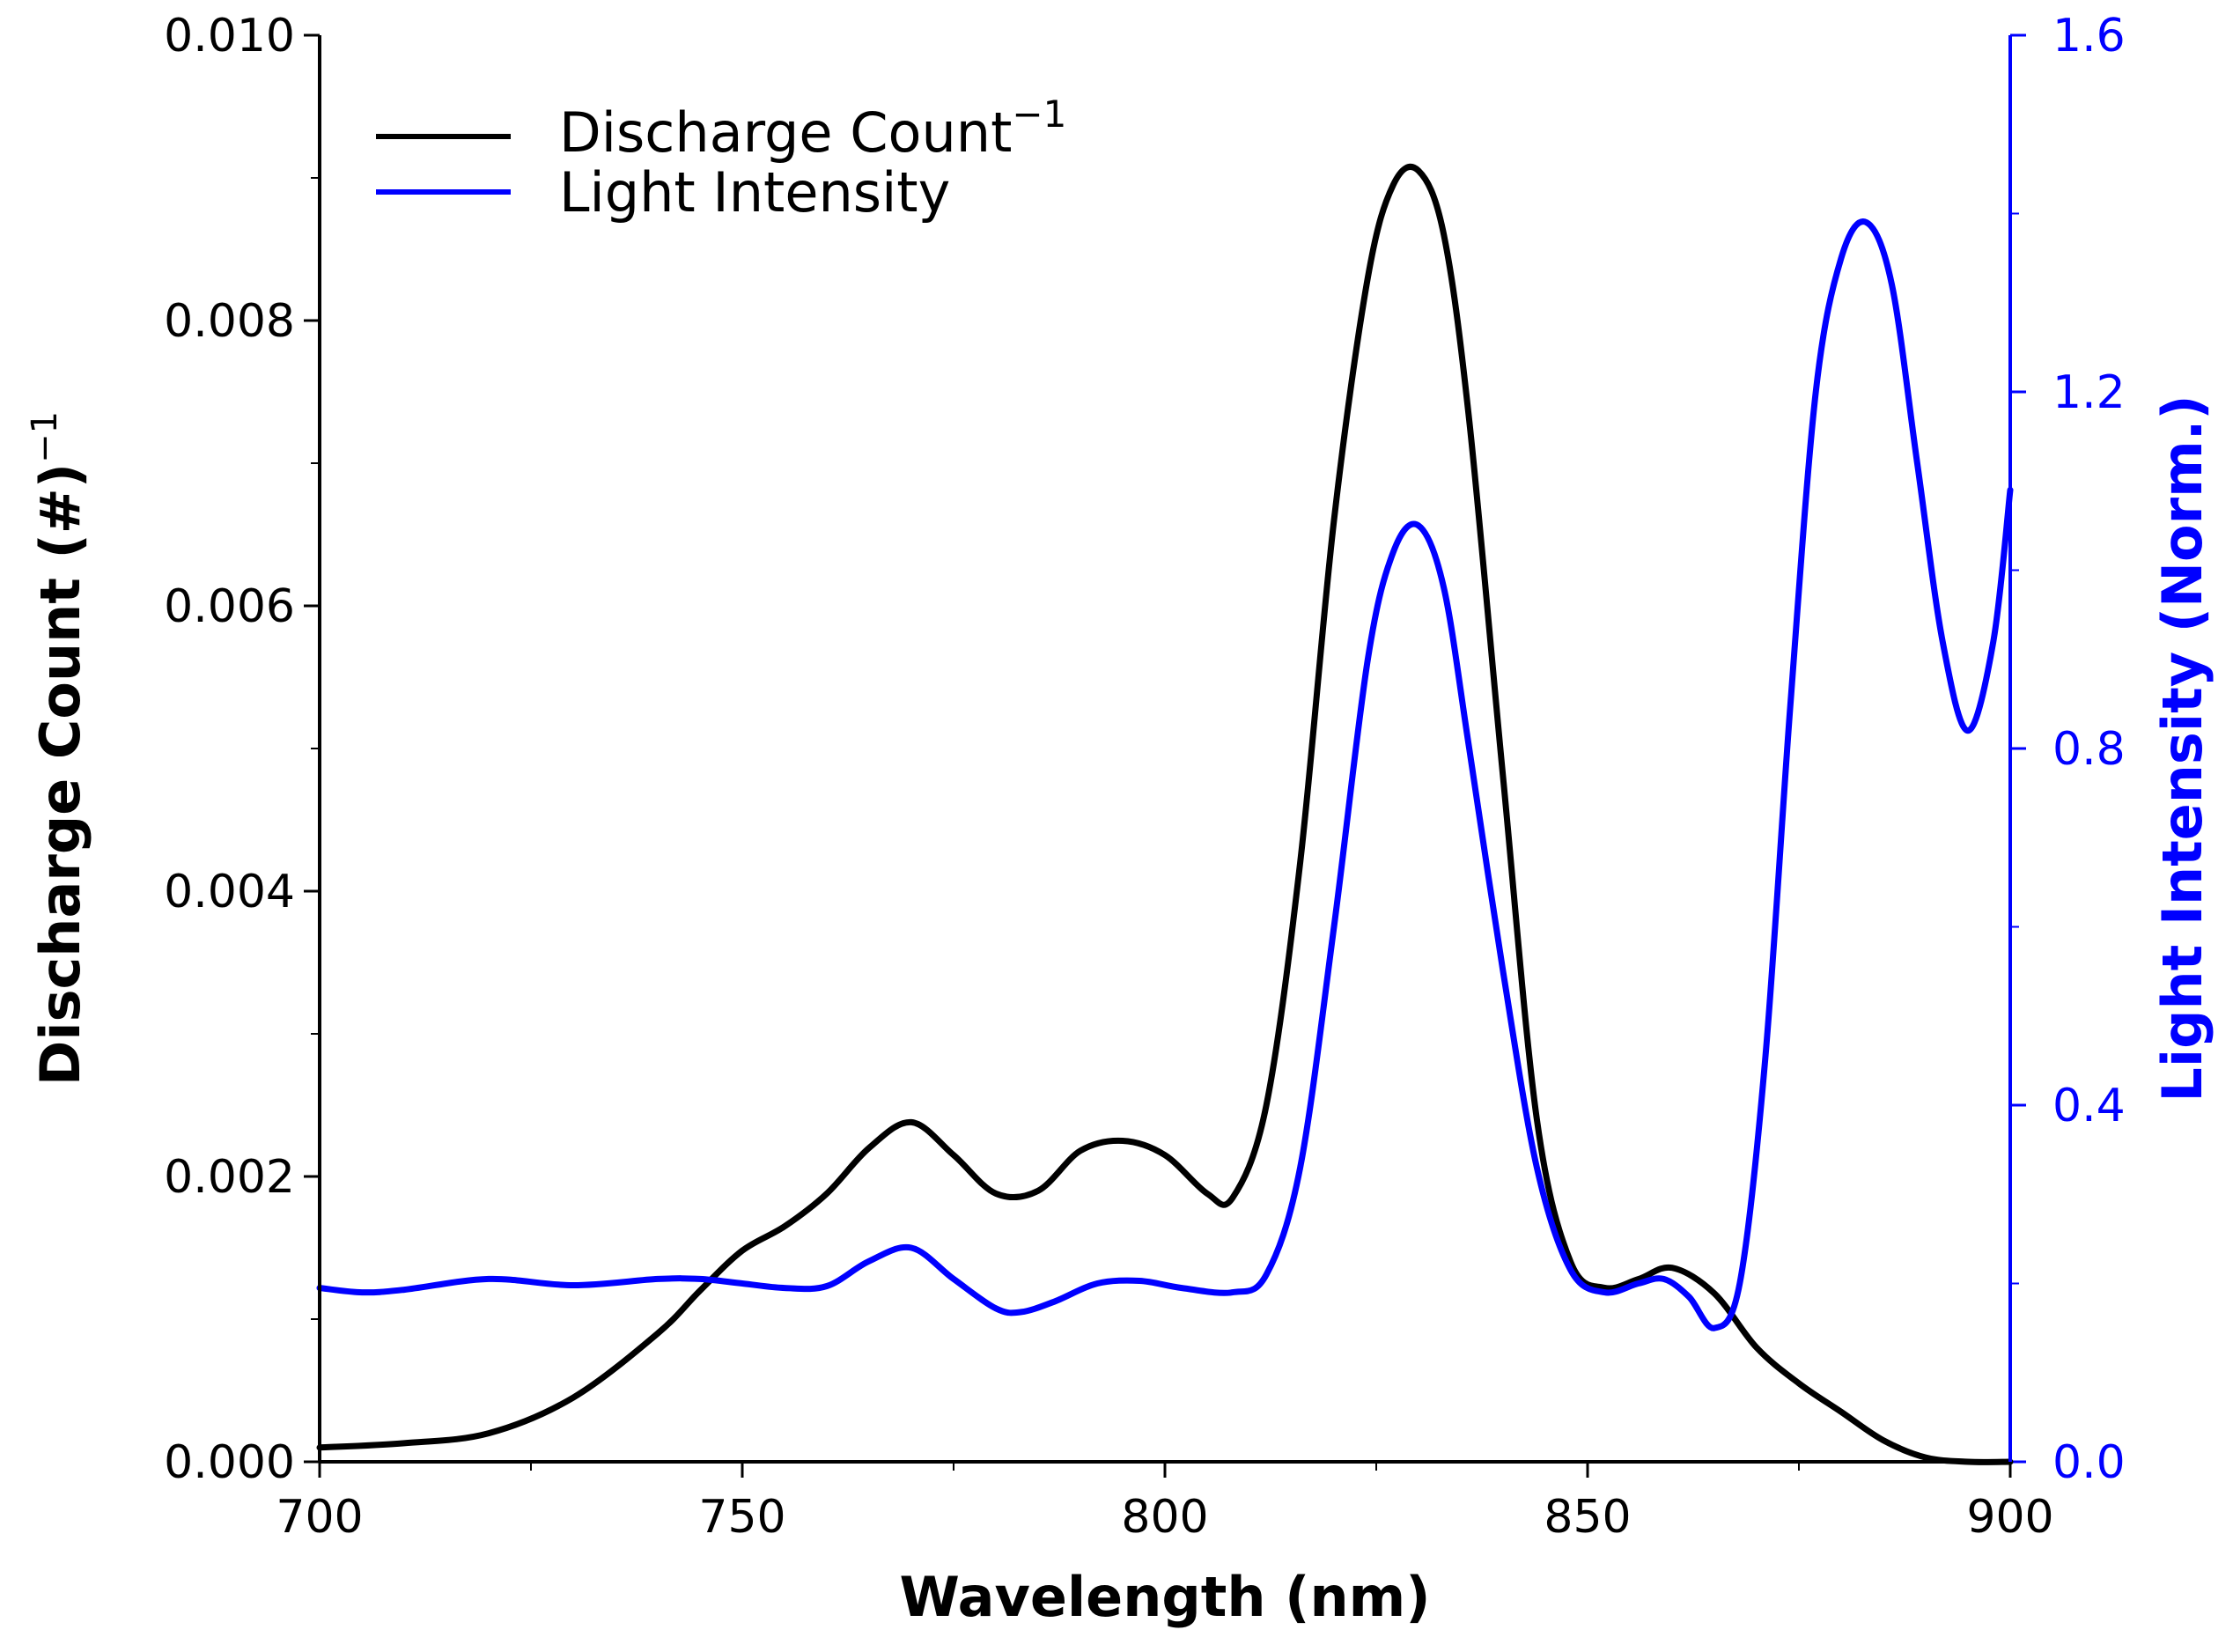 Image resolution: width=2233 pixels, height=1652 pixels. What do you see at coordinates (60, 775) in the screenshot?
I see `y-left-axis-title-main: Discharge Count (#)` at bounding box center [60, 775].